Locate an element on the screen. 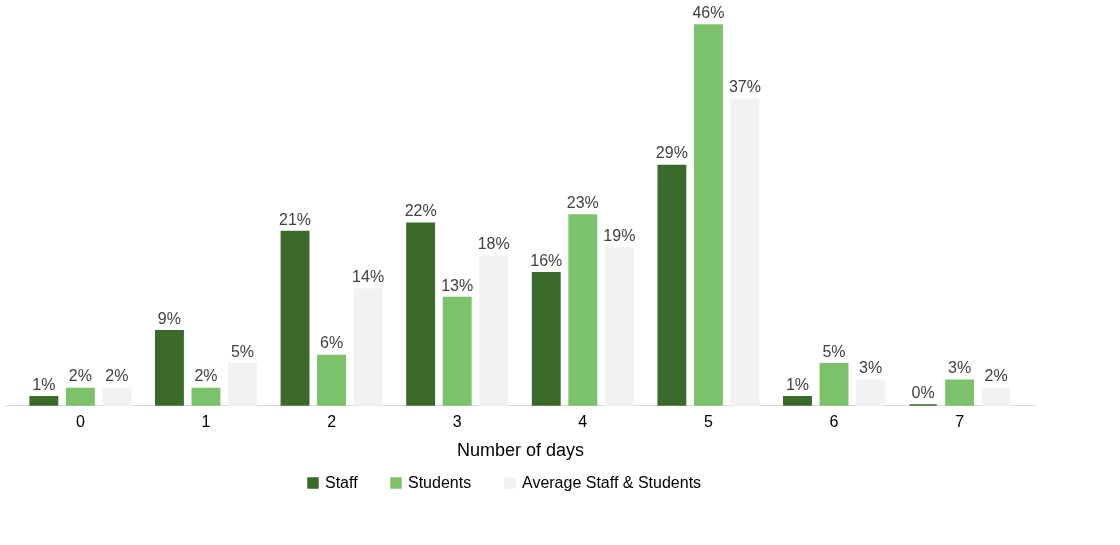 The width and height of the screenshot is (1120, 545). data-label: 13% is located at coordinates (457, 285).